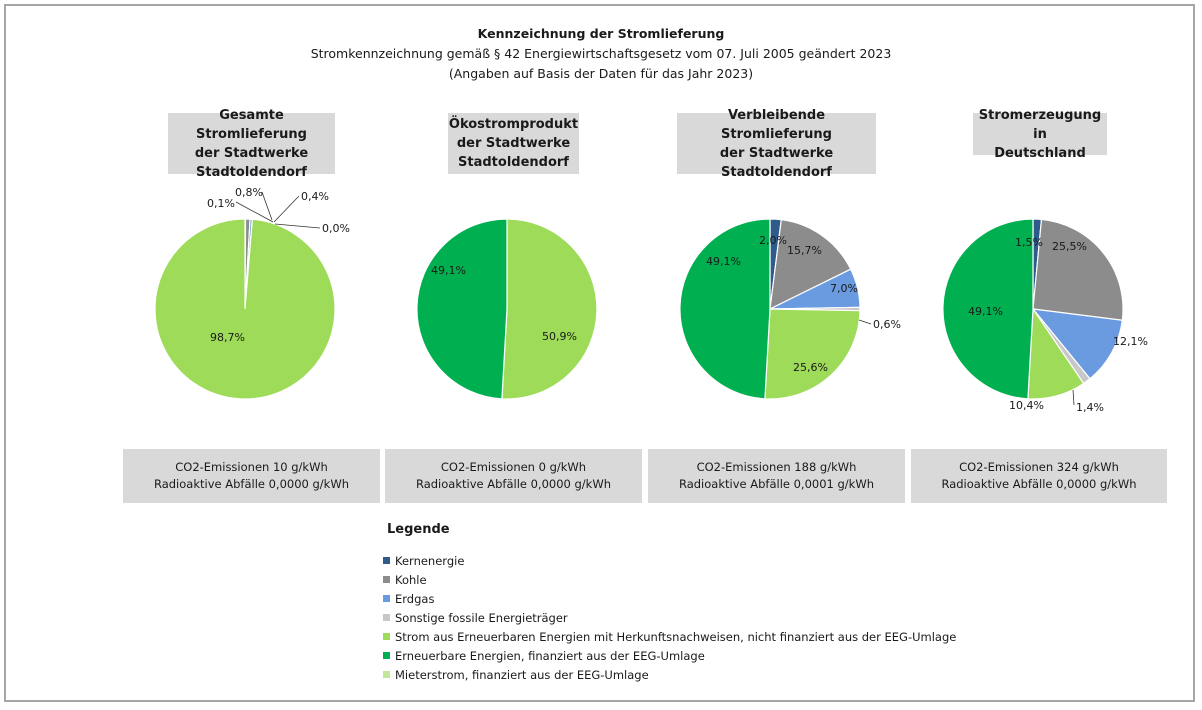 The height and width of the screenshot is (710, 1202). What do you see at coordinates (1077, 344) in the screenshot?
I see `pie-slice-erdgas` at bounding box center [1077, 344].